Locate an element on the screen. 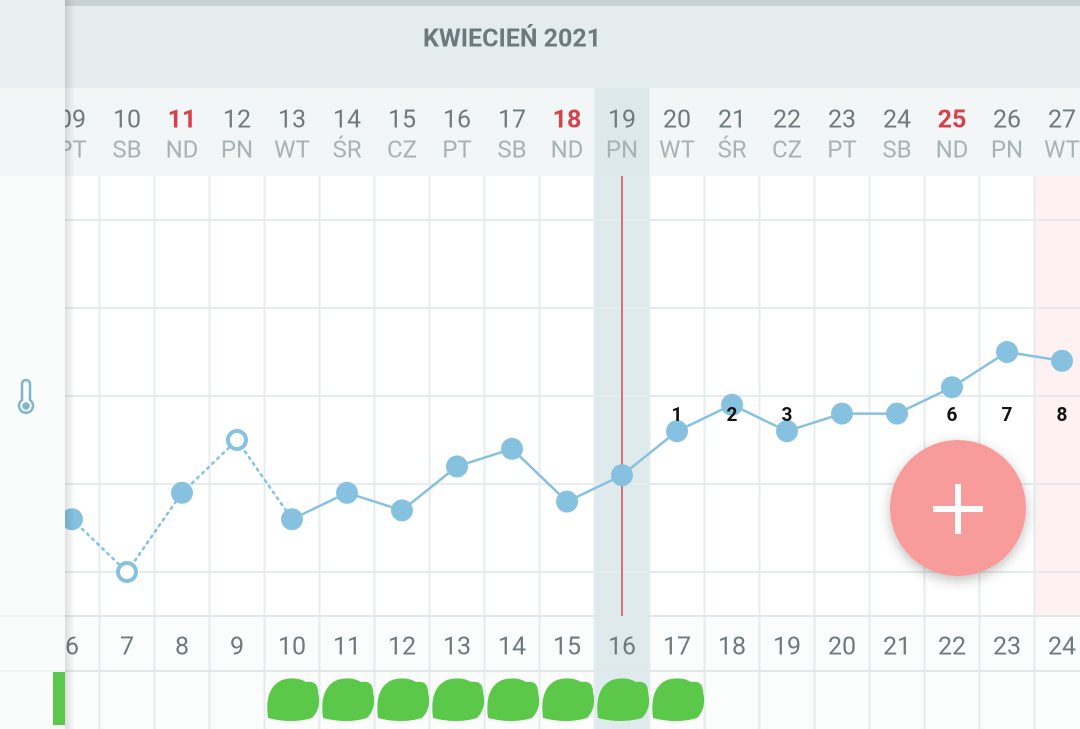 Image resolution: width=1080 pixels, height=729 pixels. cycle-day: 20 is located at coordinates (842, 647).